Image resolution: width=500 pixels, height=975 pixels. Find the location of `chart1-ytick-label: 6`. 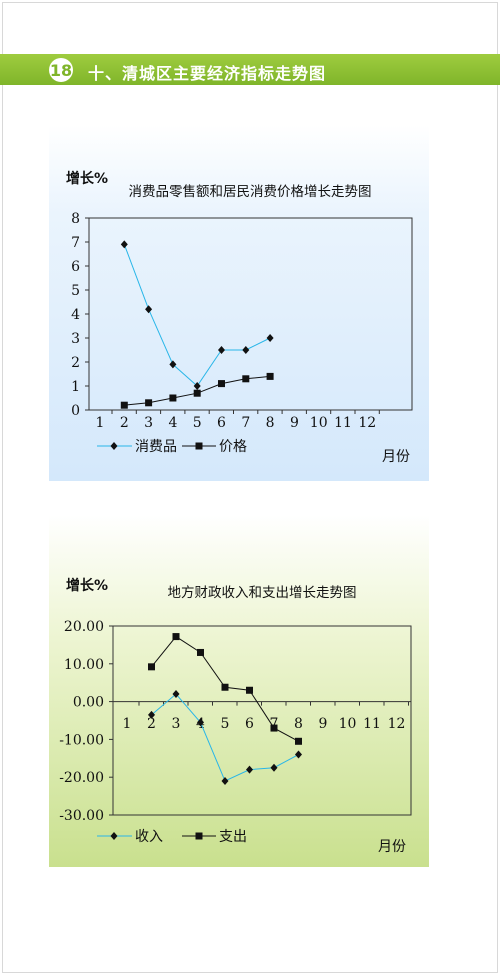

chart1-ytick-label: 6 is located at coordinates (75, 267).